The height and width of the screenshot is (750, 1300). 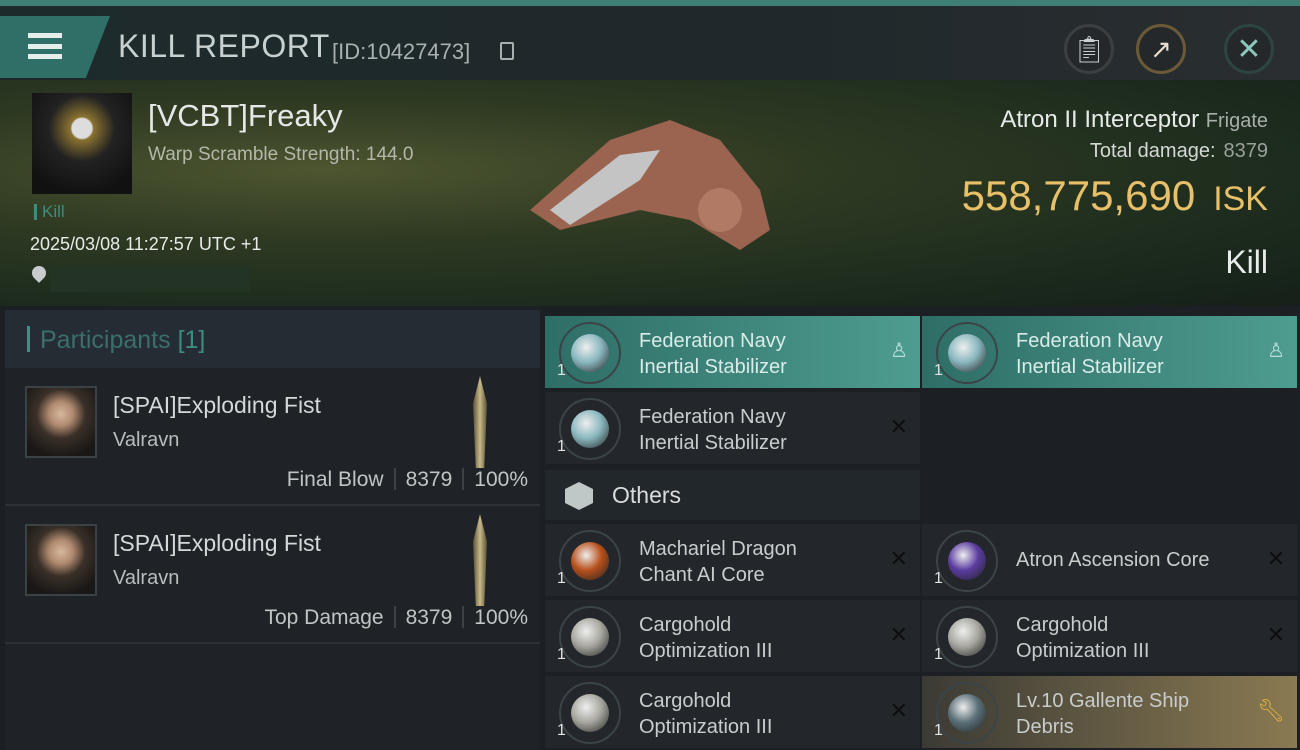 I want to click on participant-stats: Top Damage 8379 100%, so click(x=396, y=617).